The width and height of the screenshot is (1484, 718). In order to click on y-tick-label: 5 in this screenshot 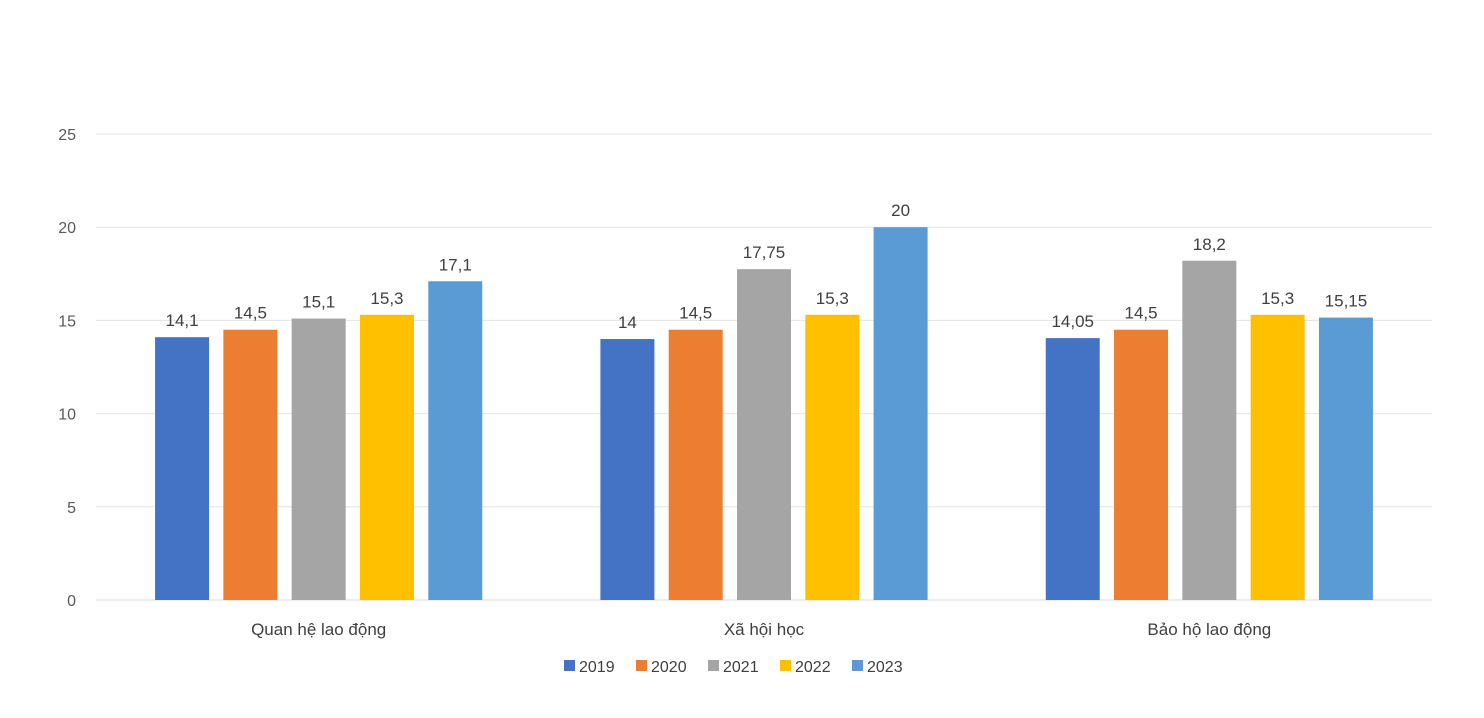, I will do `click(71, 508)`.